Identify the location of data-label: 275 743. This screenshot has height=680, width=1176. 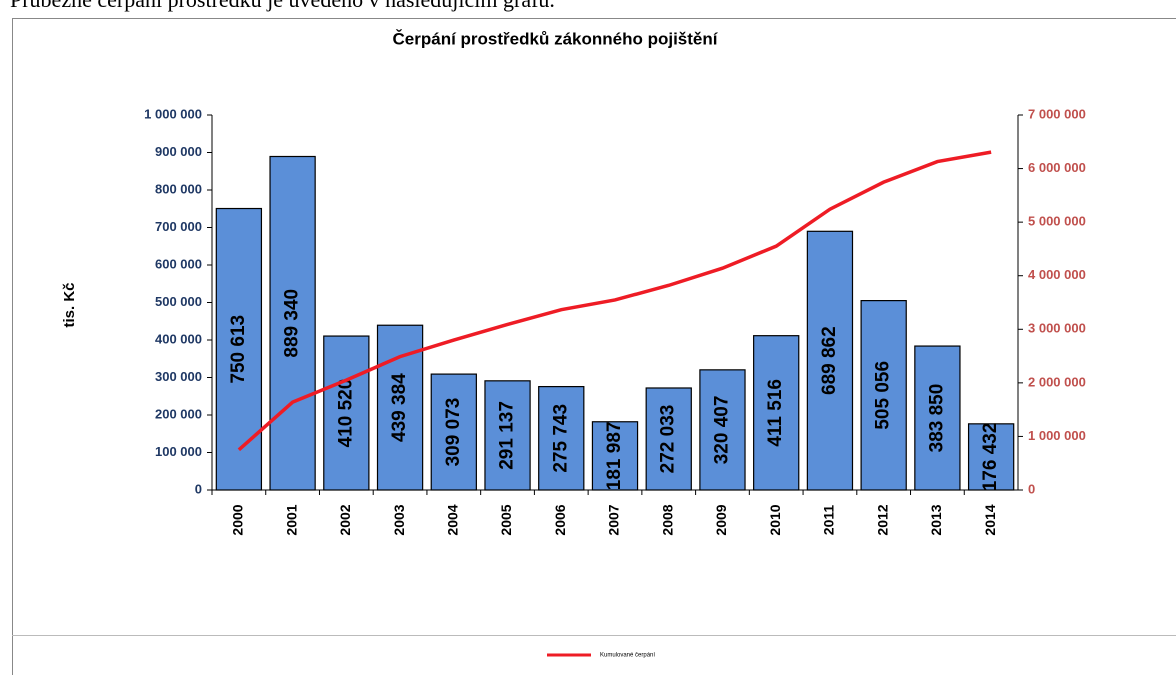
(560, 438).